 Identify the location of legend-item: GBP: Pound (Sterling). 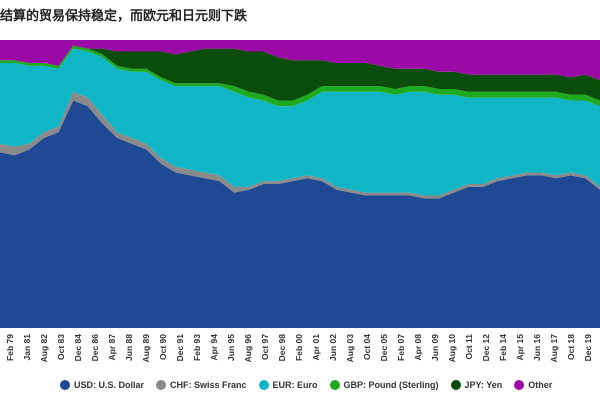
(384, 385).